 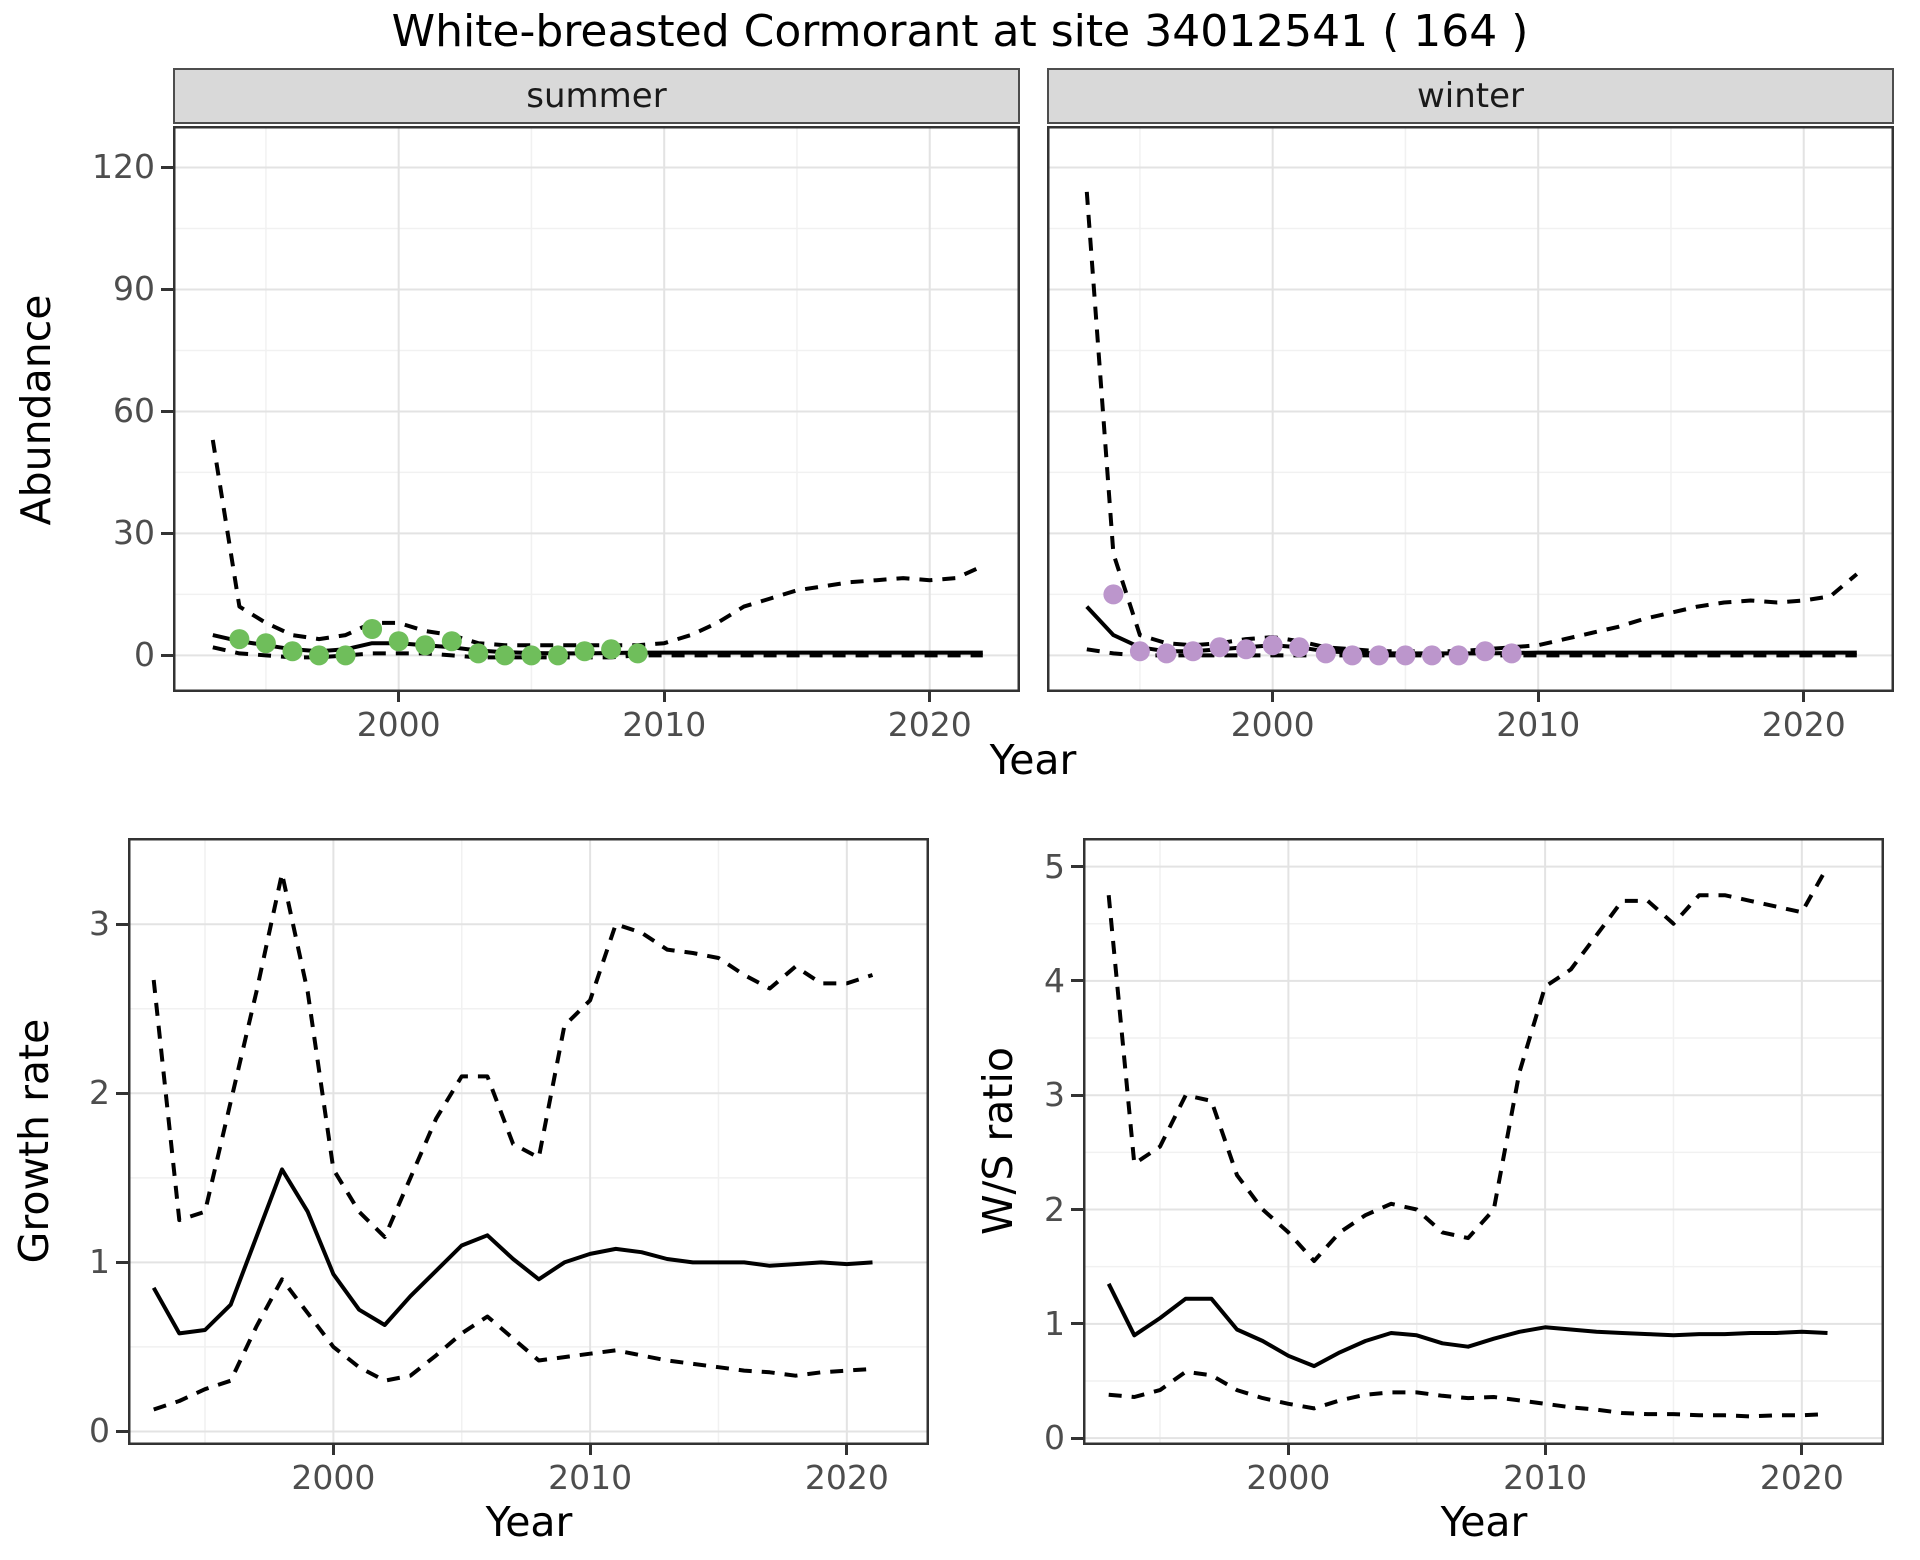 I want to click on x-axis-title-year-growth: Year, so click(x=529, y=1522).